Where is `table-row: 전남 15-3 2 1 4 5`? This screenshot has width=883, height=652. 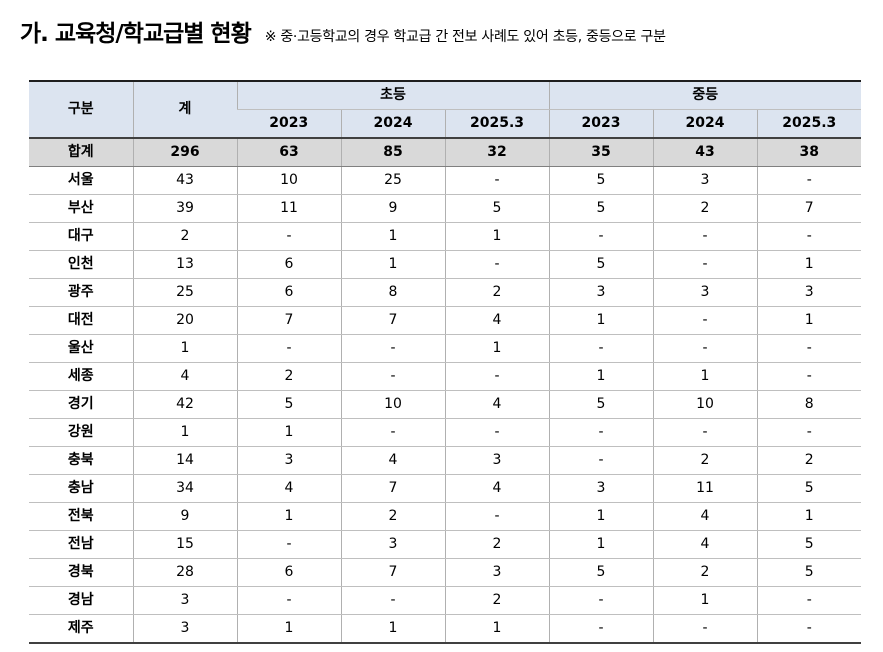
table-row: 전남 15-3 2 1 4 5 is located at coordinates (445, 544).